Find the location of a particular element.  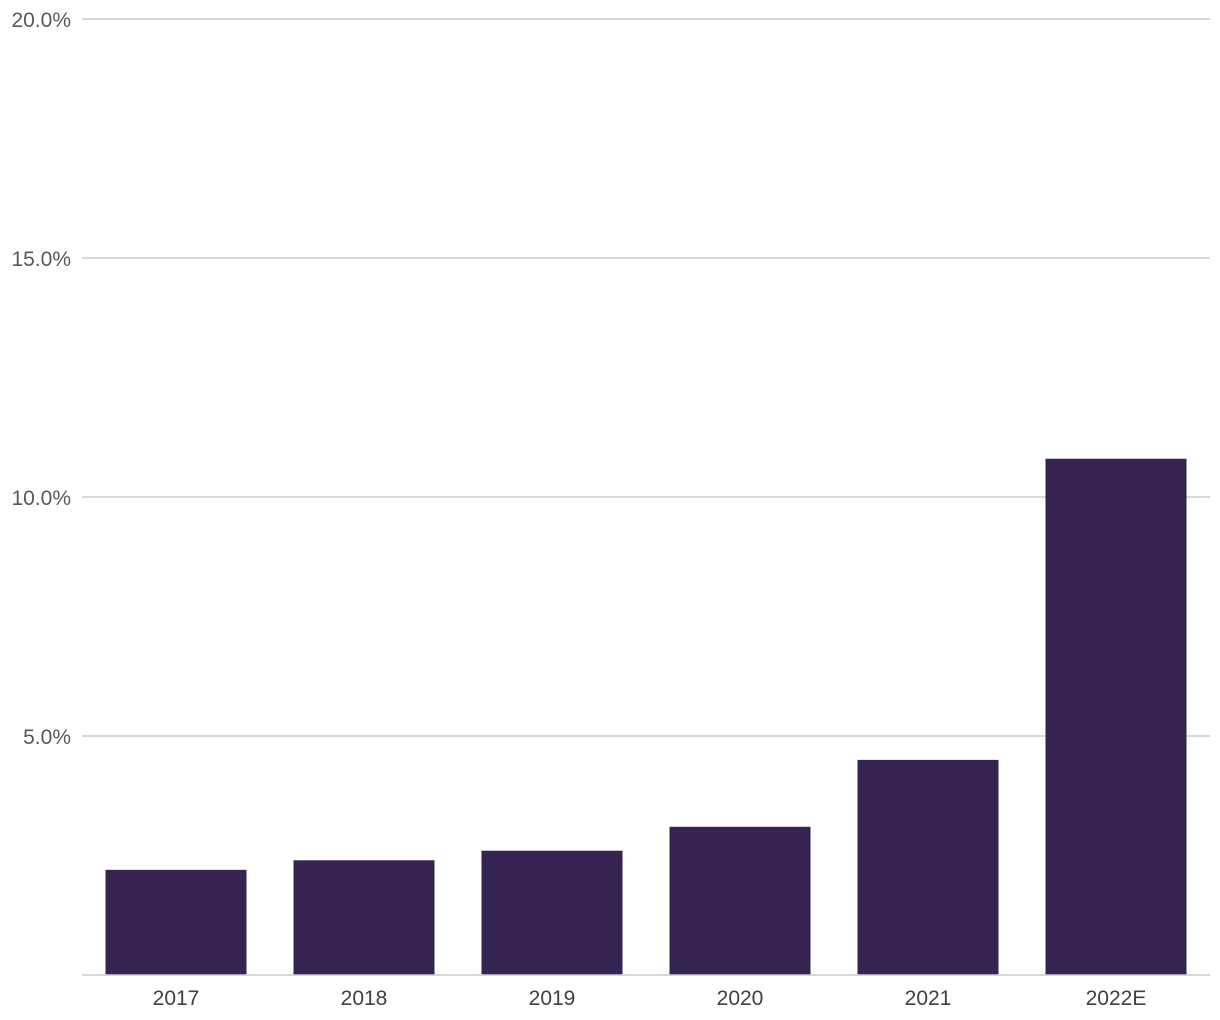

y-tick-label: 10.0% is located at coordinates (41, 498).